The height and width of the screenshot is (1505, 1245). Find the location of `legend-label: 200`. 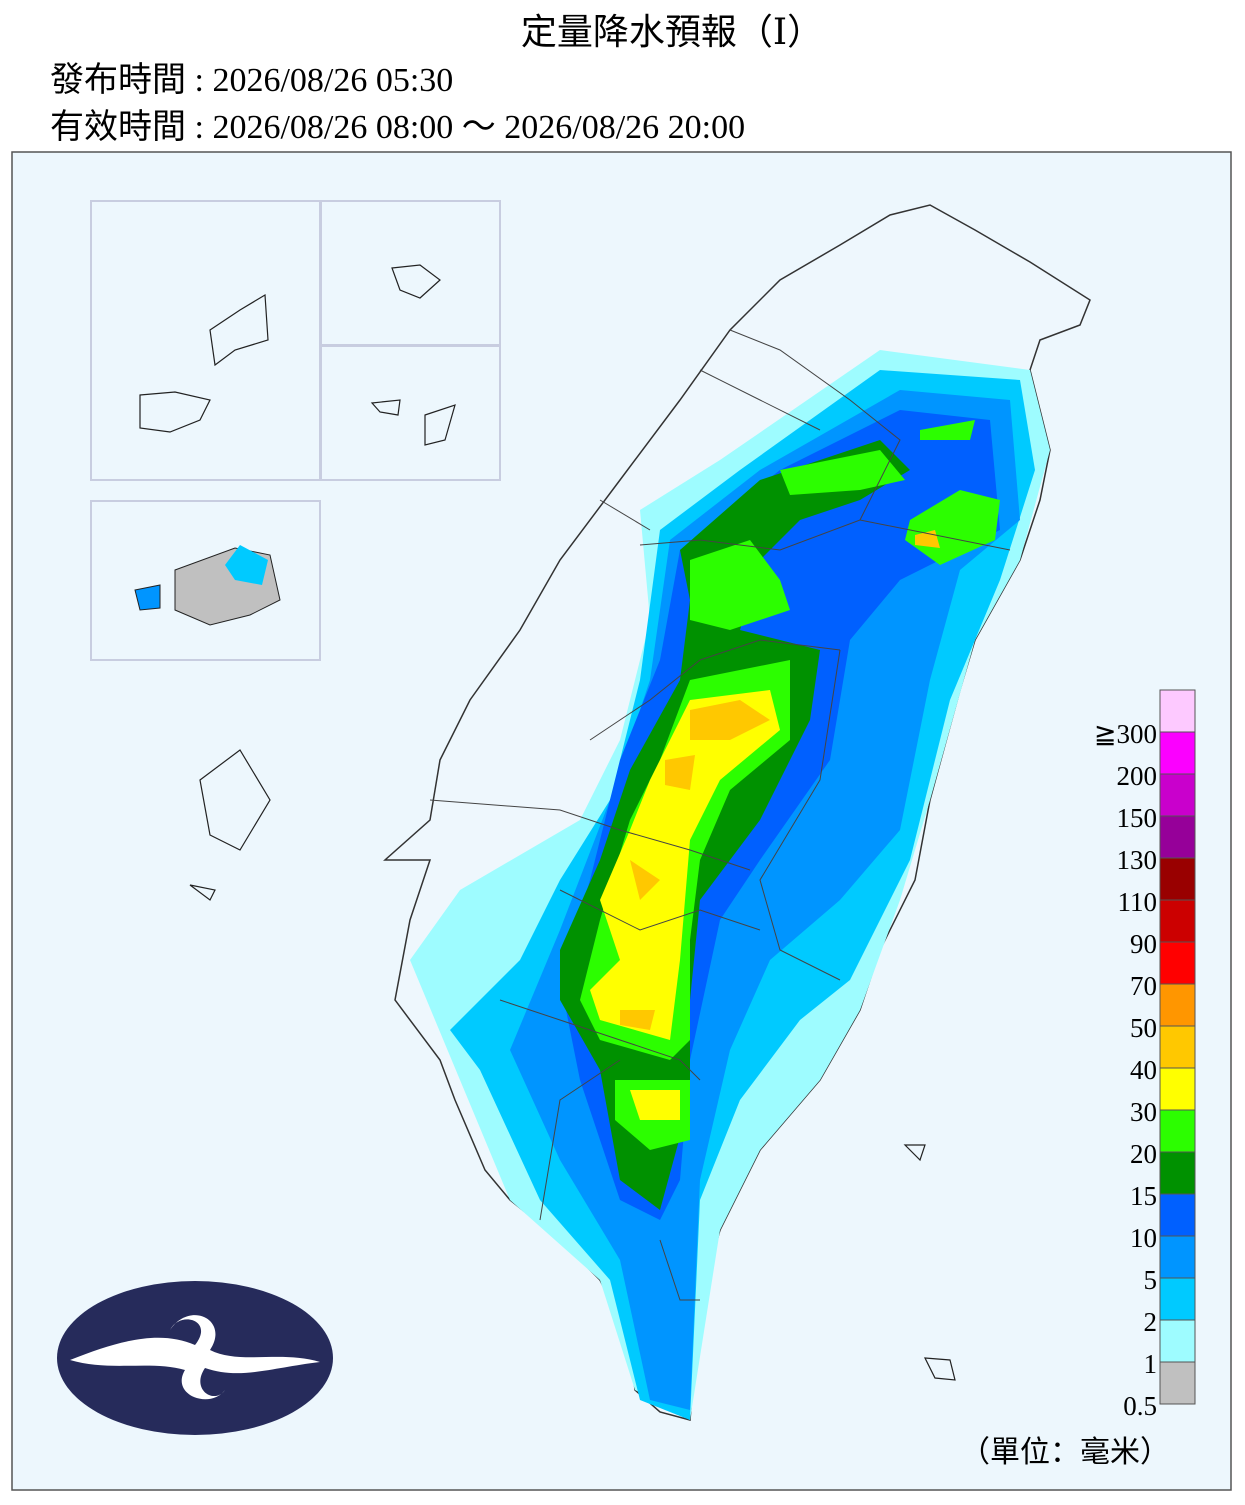

legend-label: 200 is located at coordinates (1137, 776).